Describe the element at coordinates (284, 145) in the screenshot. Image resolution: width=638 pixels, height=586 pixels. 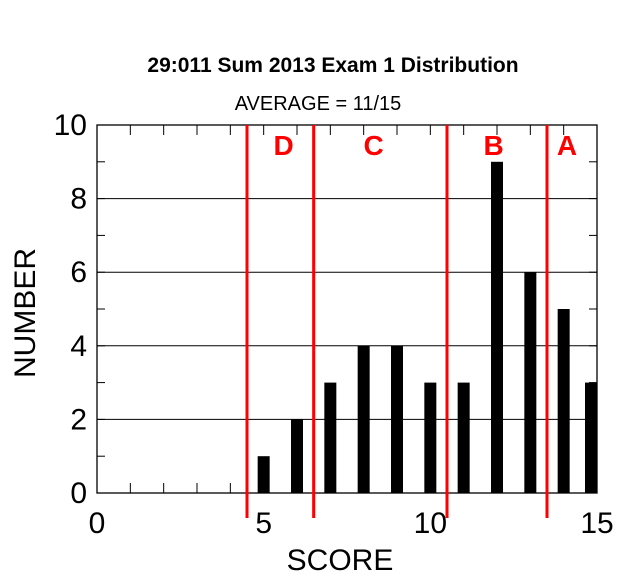
I see `grade-label-d: D` at that location.